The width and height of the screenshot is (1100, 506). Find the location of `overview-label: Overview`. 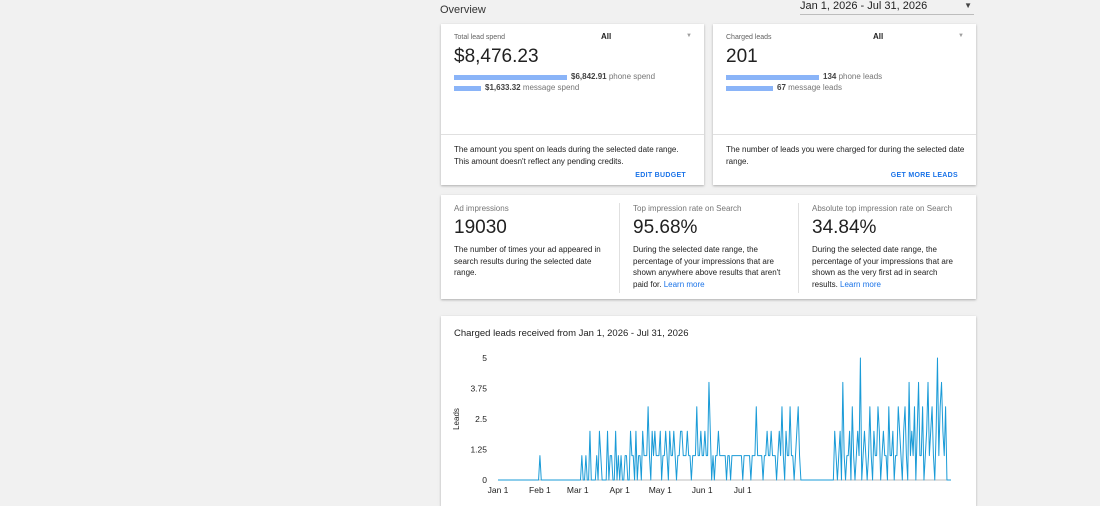

overview-label: Overview is located at coordinates (463, 10).